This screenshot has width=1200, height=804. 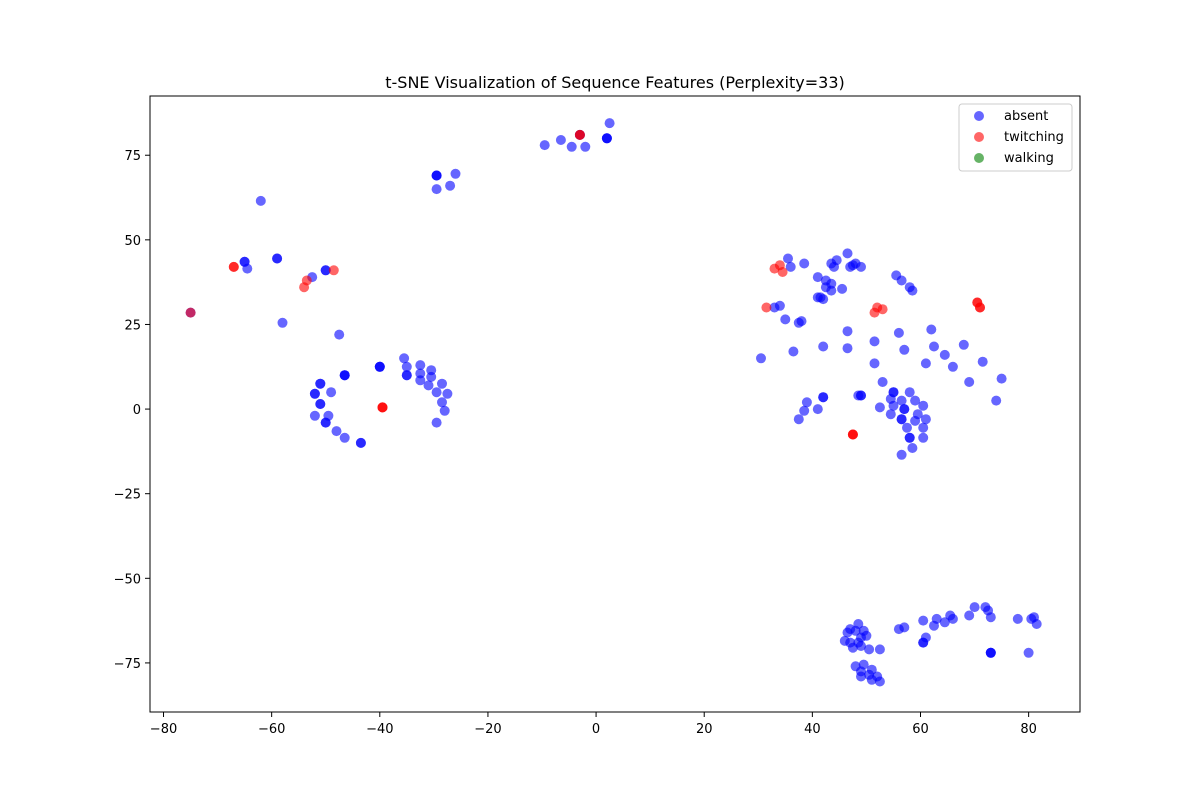 I want to click on y-tick-label: 50, so click(x=132, y=241).